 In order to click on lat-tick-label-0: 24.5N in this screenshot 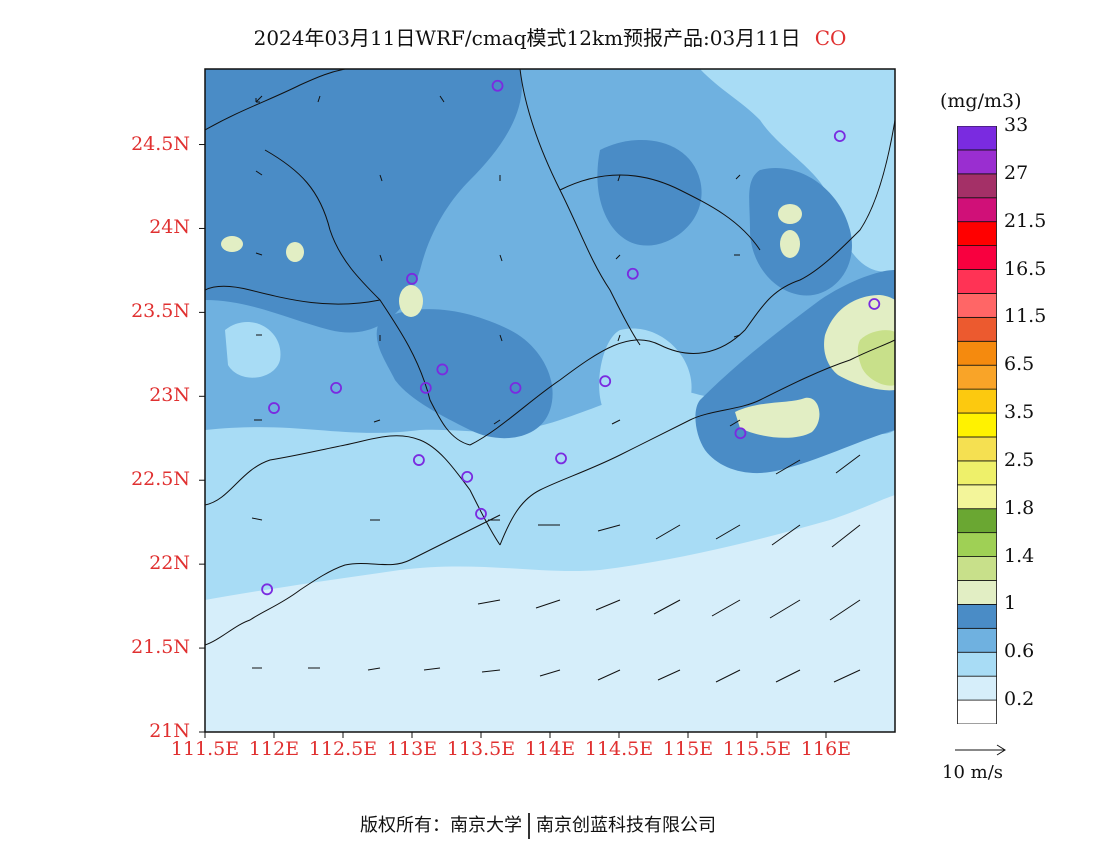, I will do `click(160, 143)`.